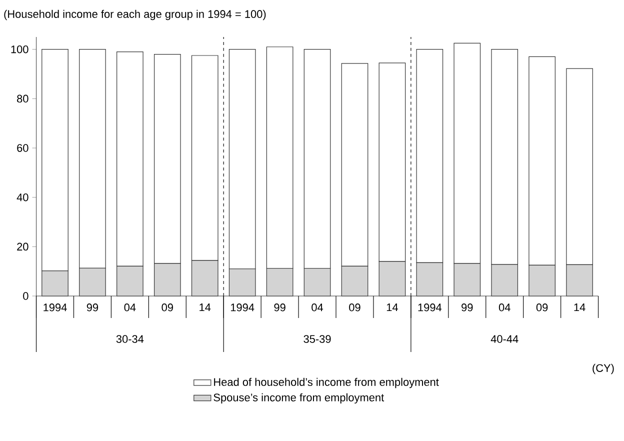 This screenshot has height=441, width=624. I want to click on y-axis-title: (Household income for each age group in 1994 = 100), so click(135, 15).